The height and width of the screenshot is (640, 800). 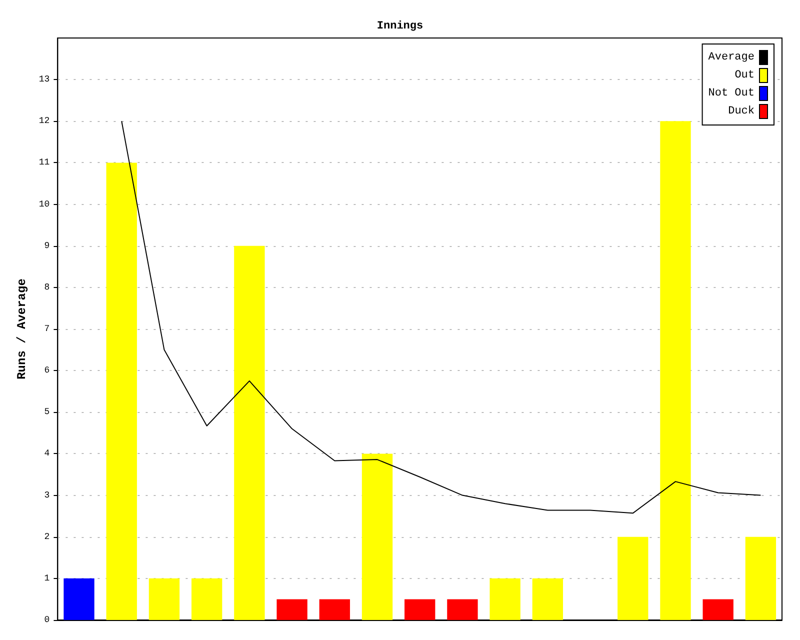 I want to click on y-tick-label: 4, so click(x=47, y=453).